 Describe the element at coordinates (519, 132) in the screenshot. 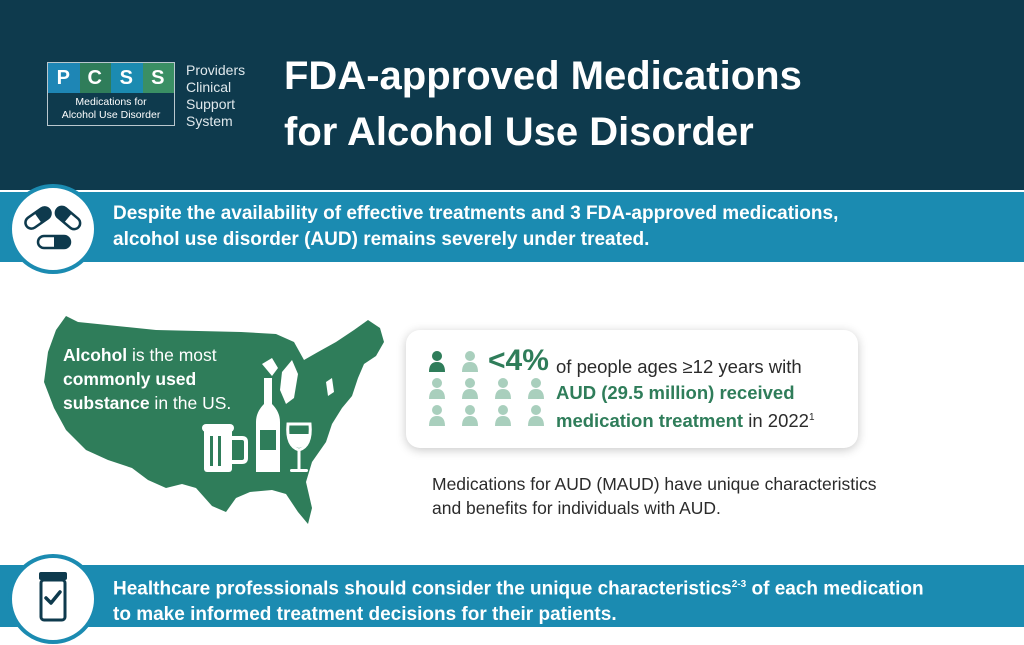

I see `page-title-line2: for Alcohol Use Disorder` at that location.